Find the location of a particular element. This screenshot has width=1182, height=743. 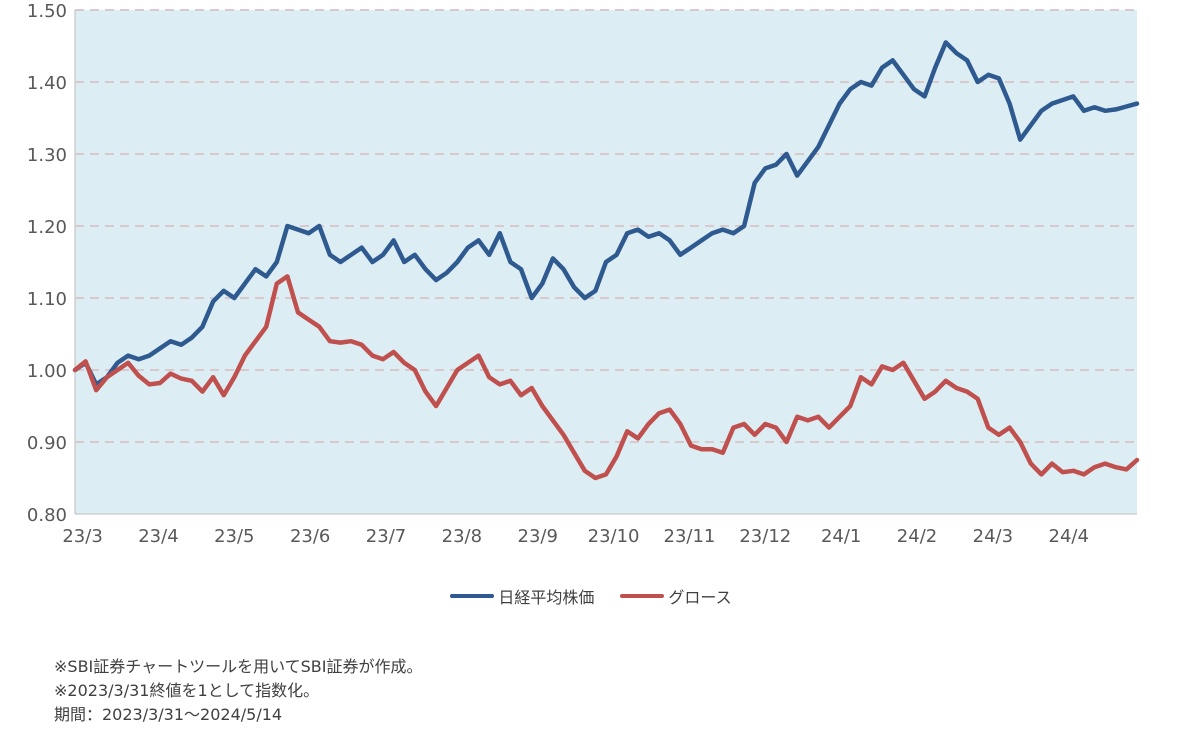

x-tick-label: 23/12 is located at coordinates (765, 536).